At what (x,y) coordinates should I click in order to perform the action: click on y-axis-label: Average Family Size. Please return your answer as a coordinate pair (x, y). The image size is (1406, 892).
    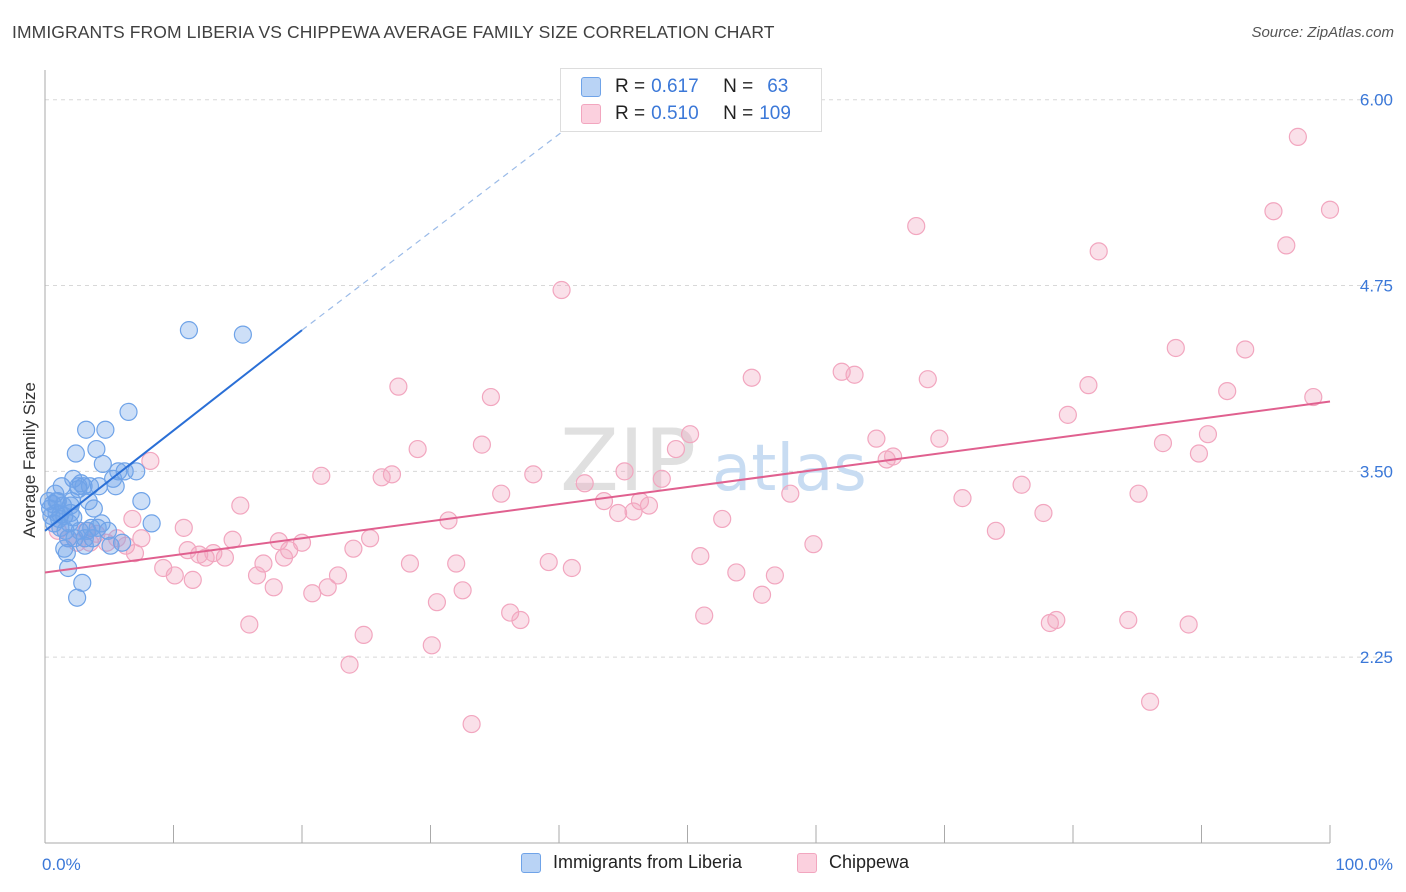
    Looking at the image, I should click on (29, 460).